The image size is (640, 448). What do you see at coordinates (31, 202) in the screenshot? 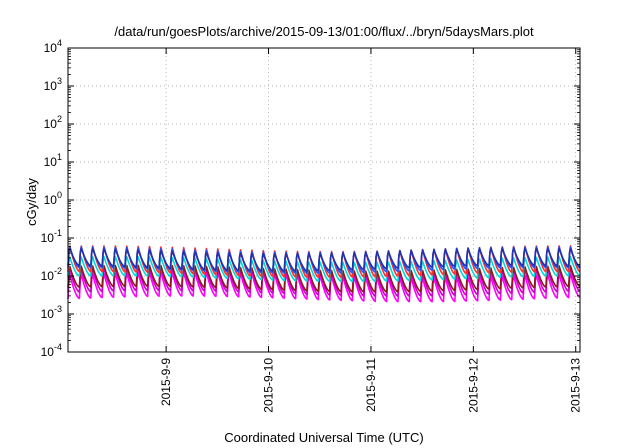
I see `y-axis-label: cGy/day` at bounding box center [31, 202].